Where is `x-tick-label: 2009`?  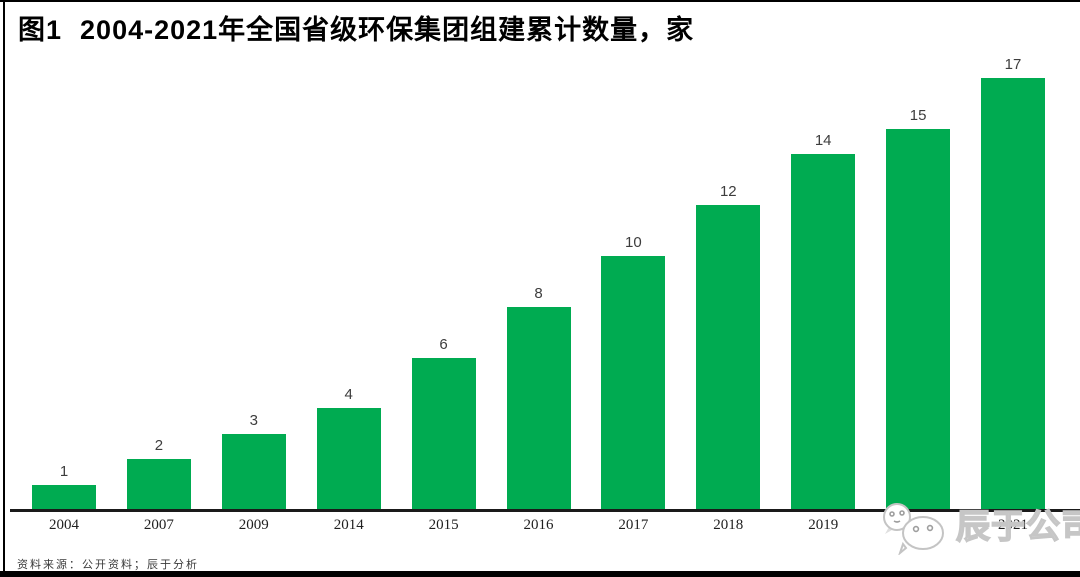 x-tick-label: 2009 is located at coordinates (253, 525).